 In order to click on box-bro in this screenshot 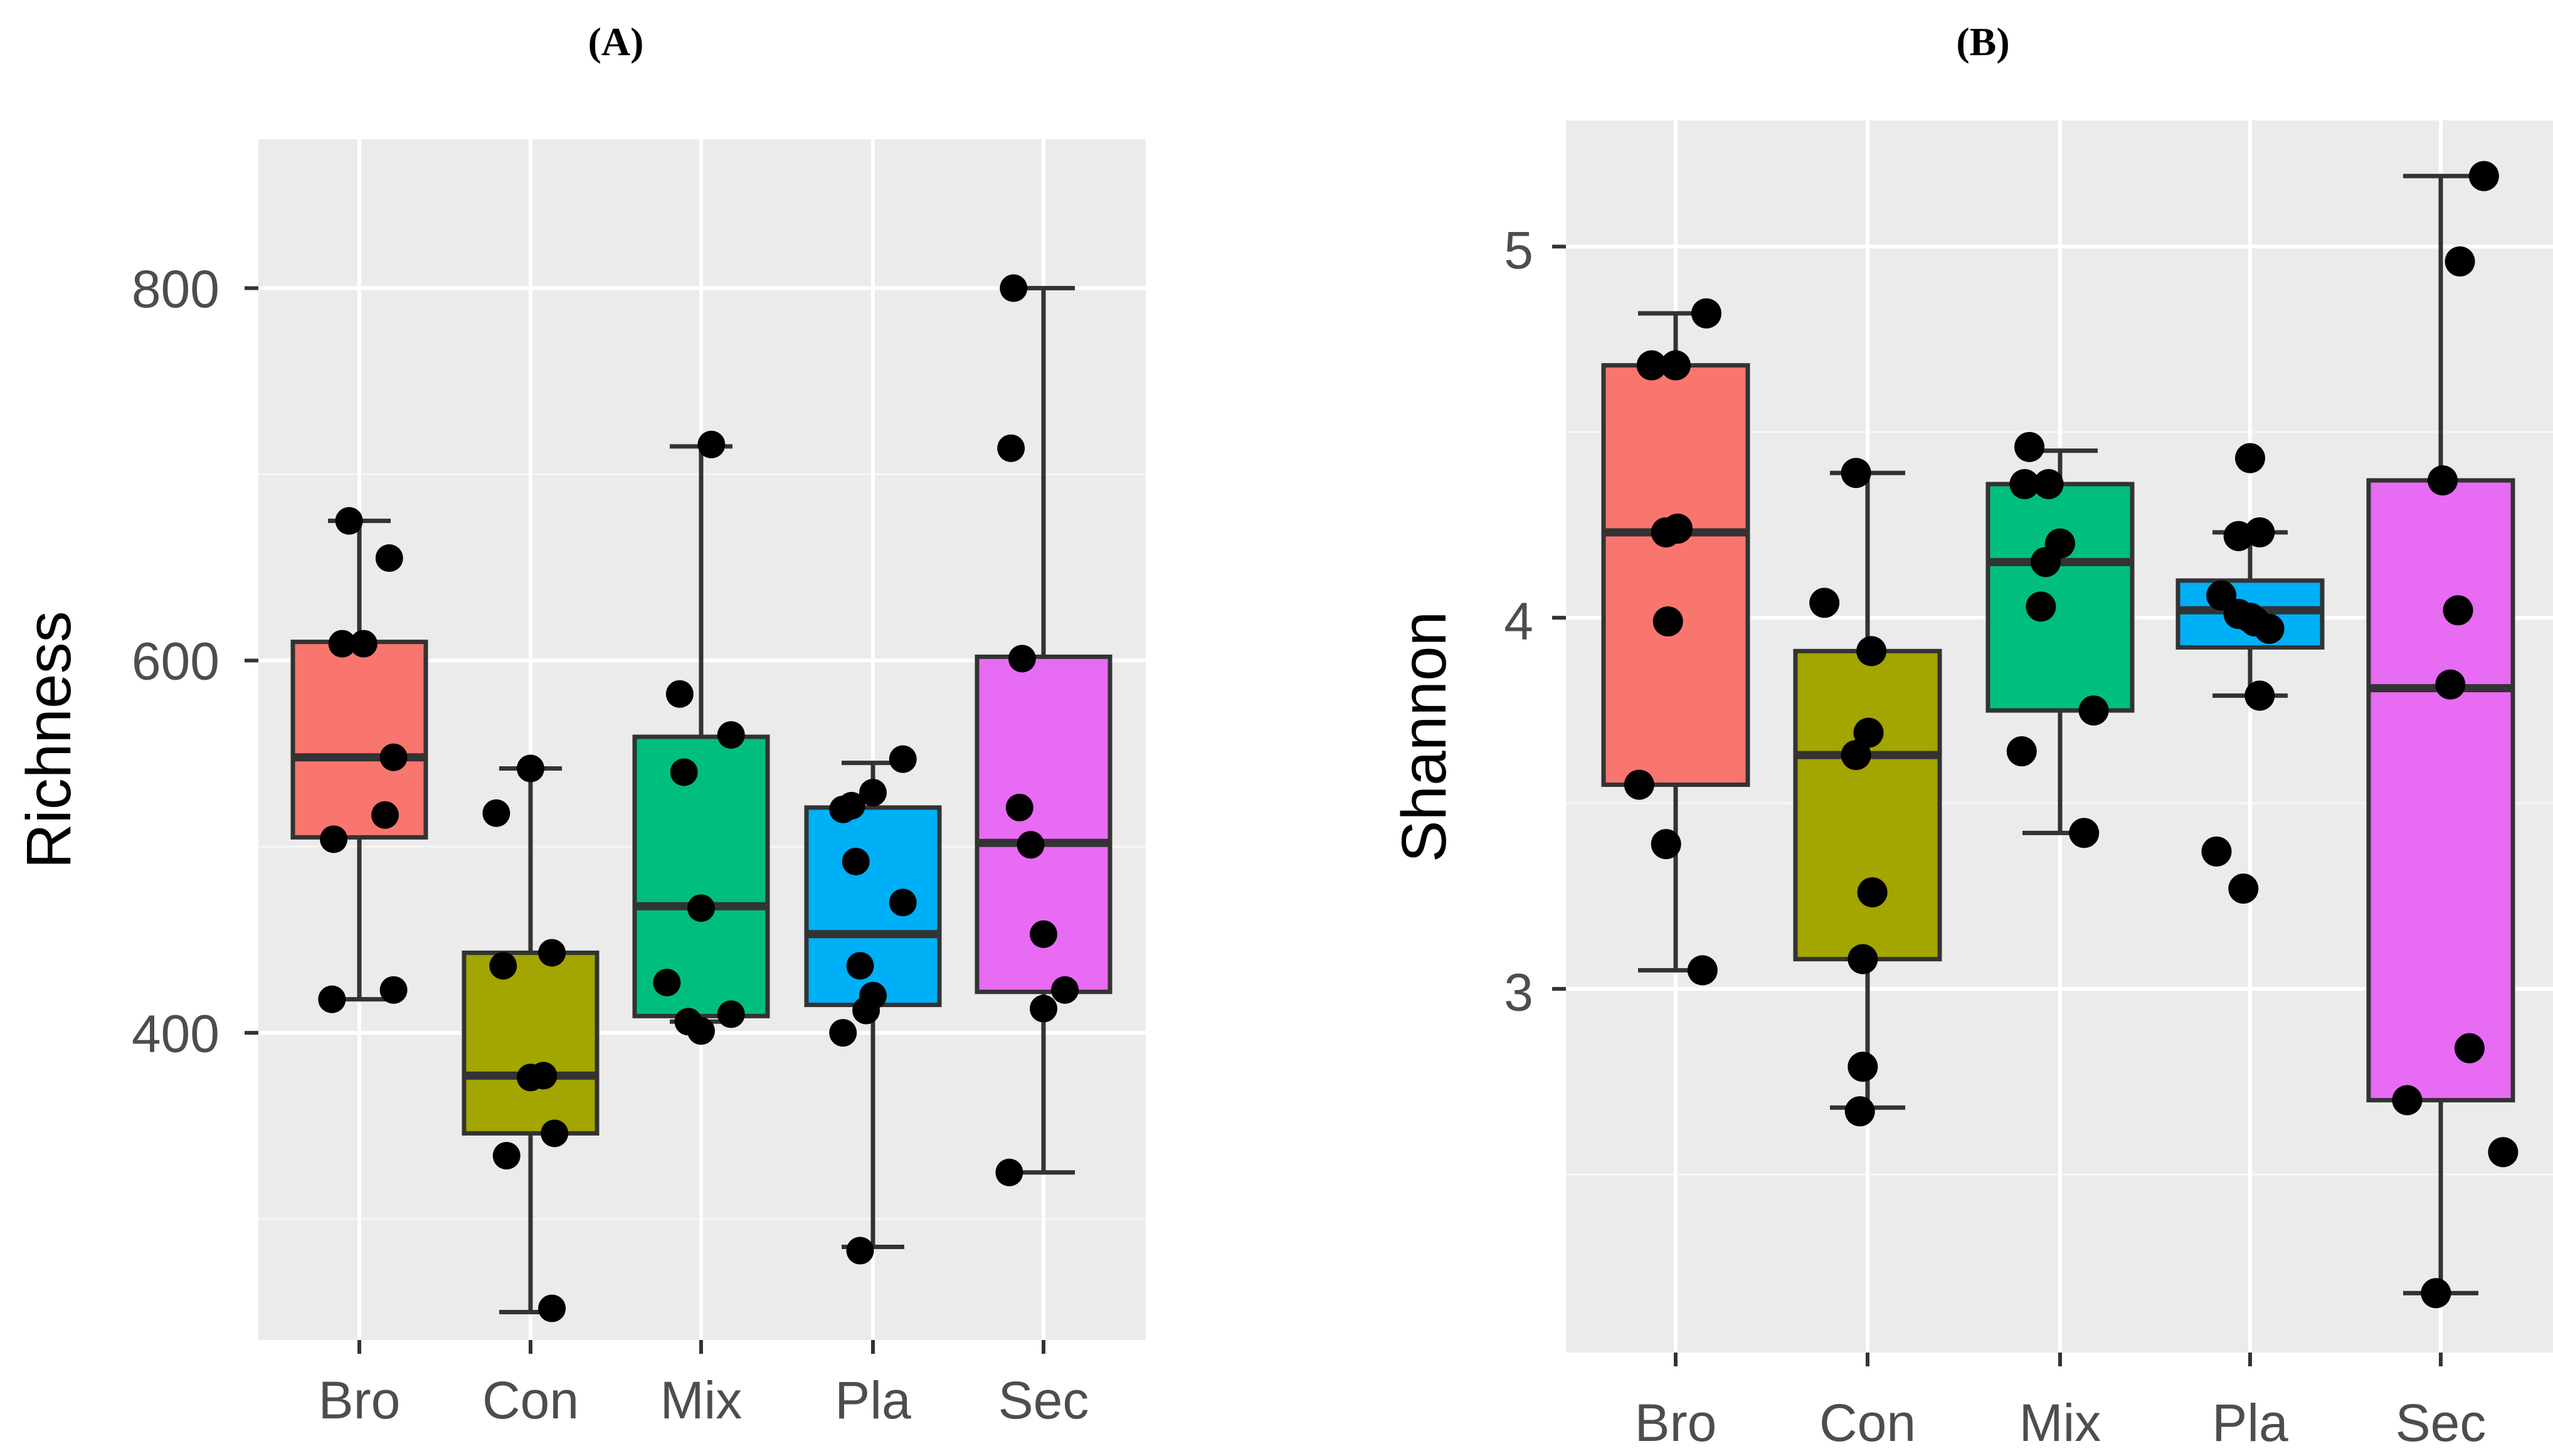, I will do `click(1675, 642)`.